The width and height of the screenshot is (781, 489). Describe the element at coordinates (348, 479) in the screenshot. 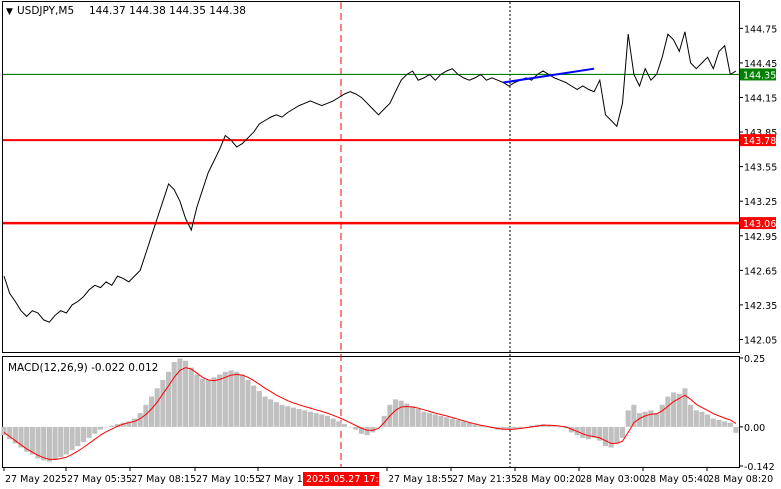

I see `highlight-time-label: 2025.05.27 17:00` at that location.